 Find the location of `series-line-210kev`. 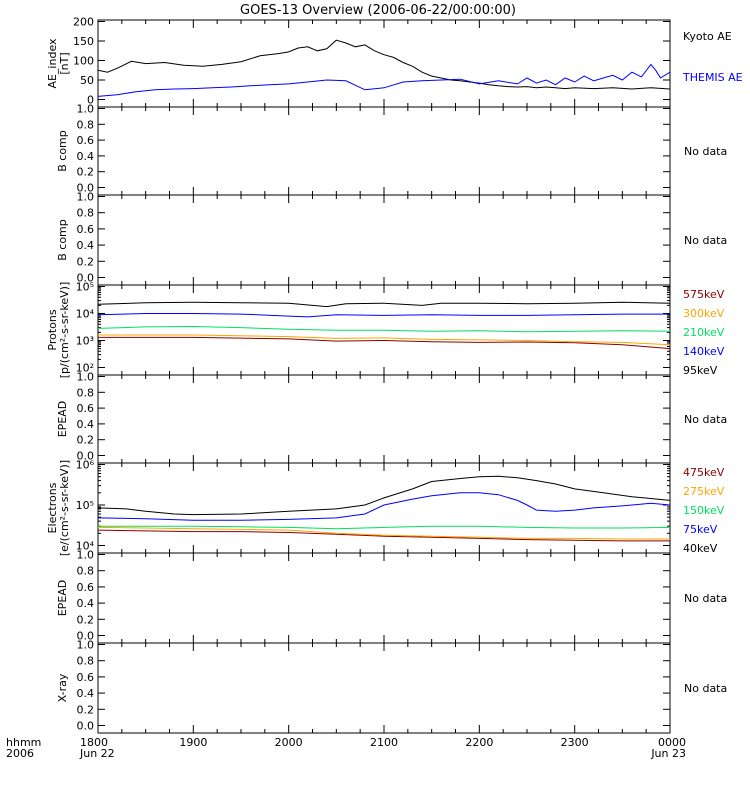

series-line-210kev is located at coordinates (384, 329).